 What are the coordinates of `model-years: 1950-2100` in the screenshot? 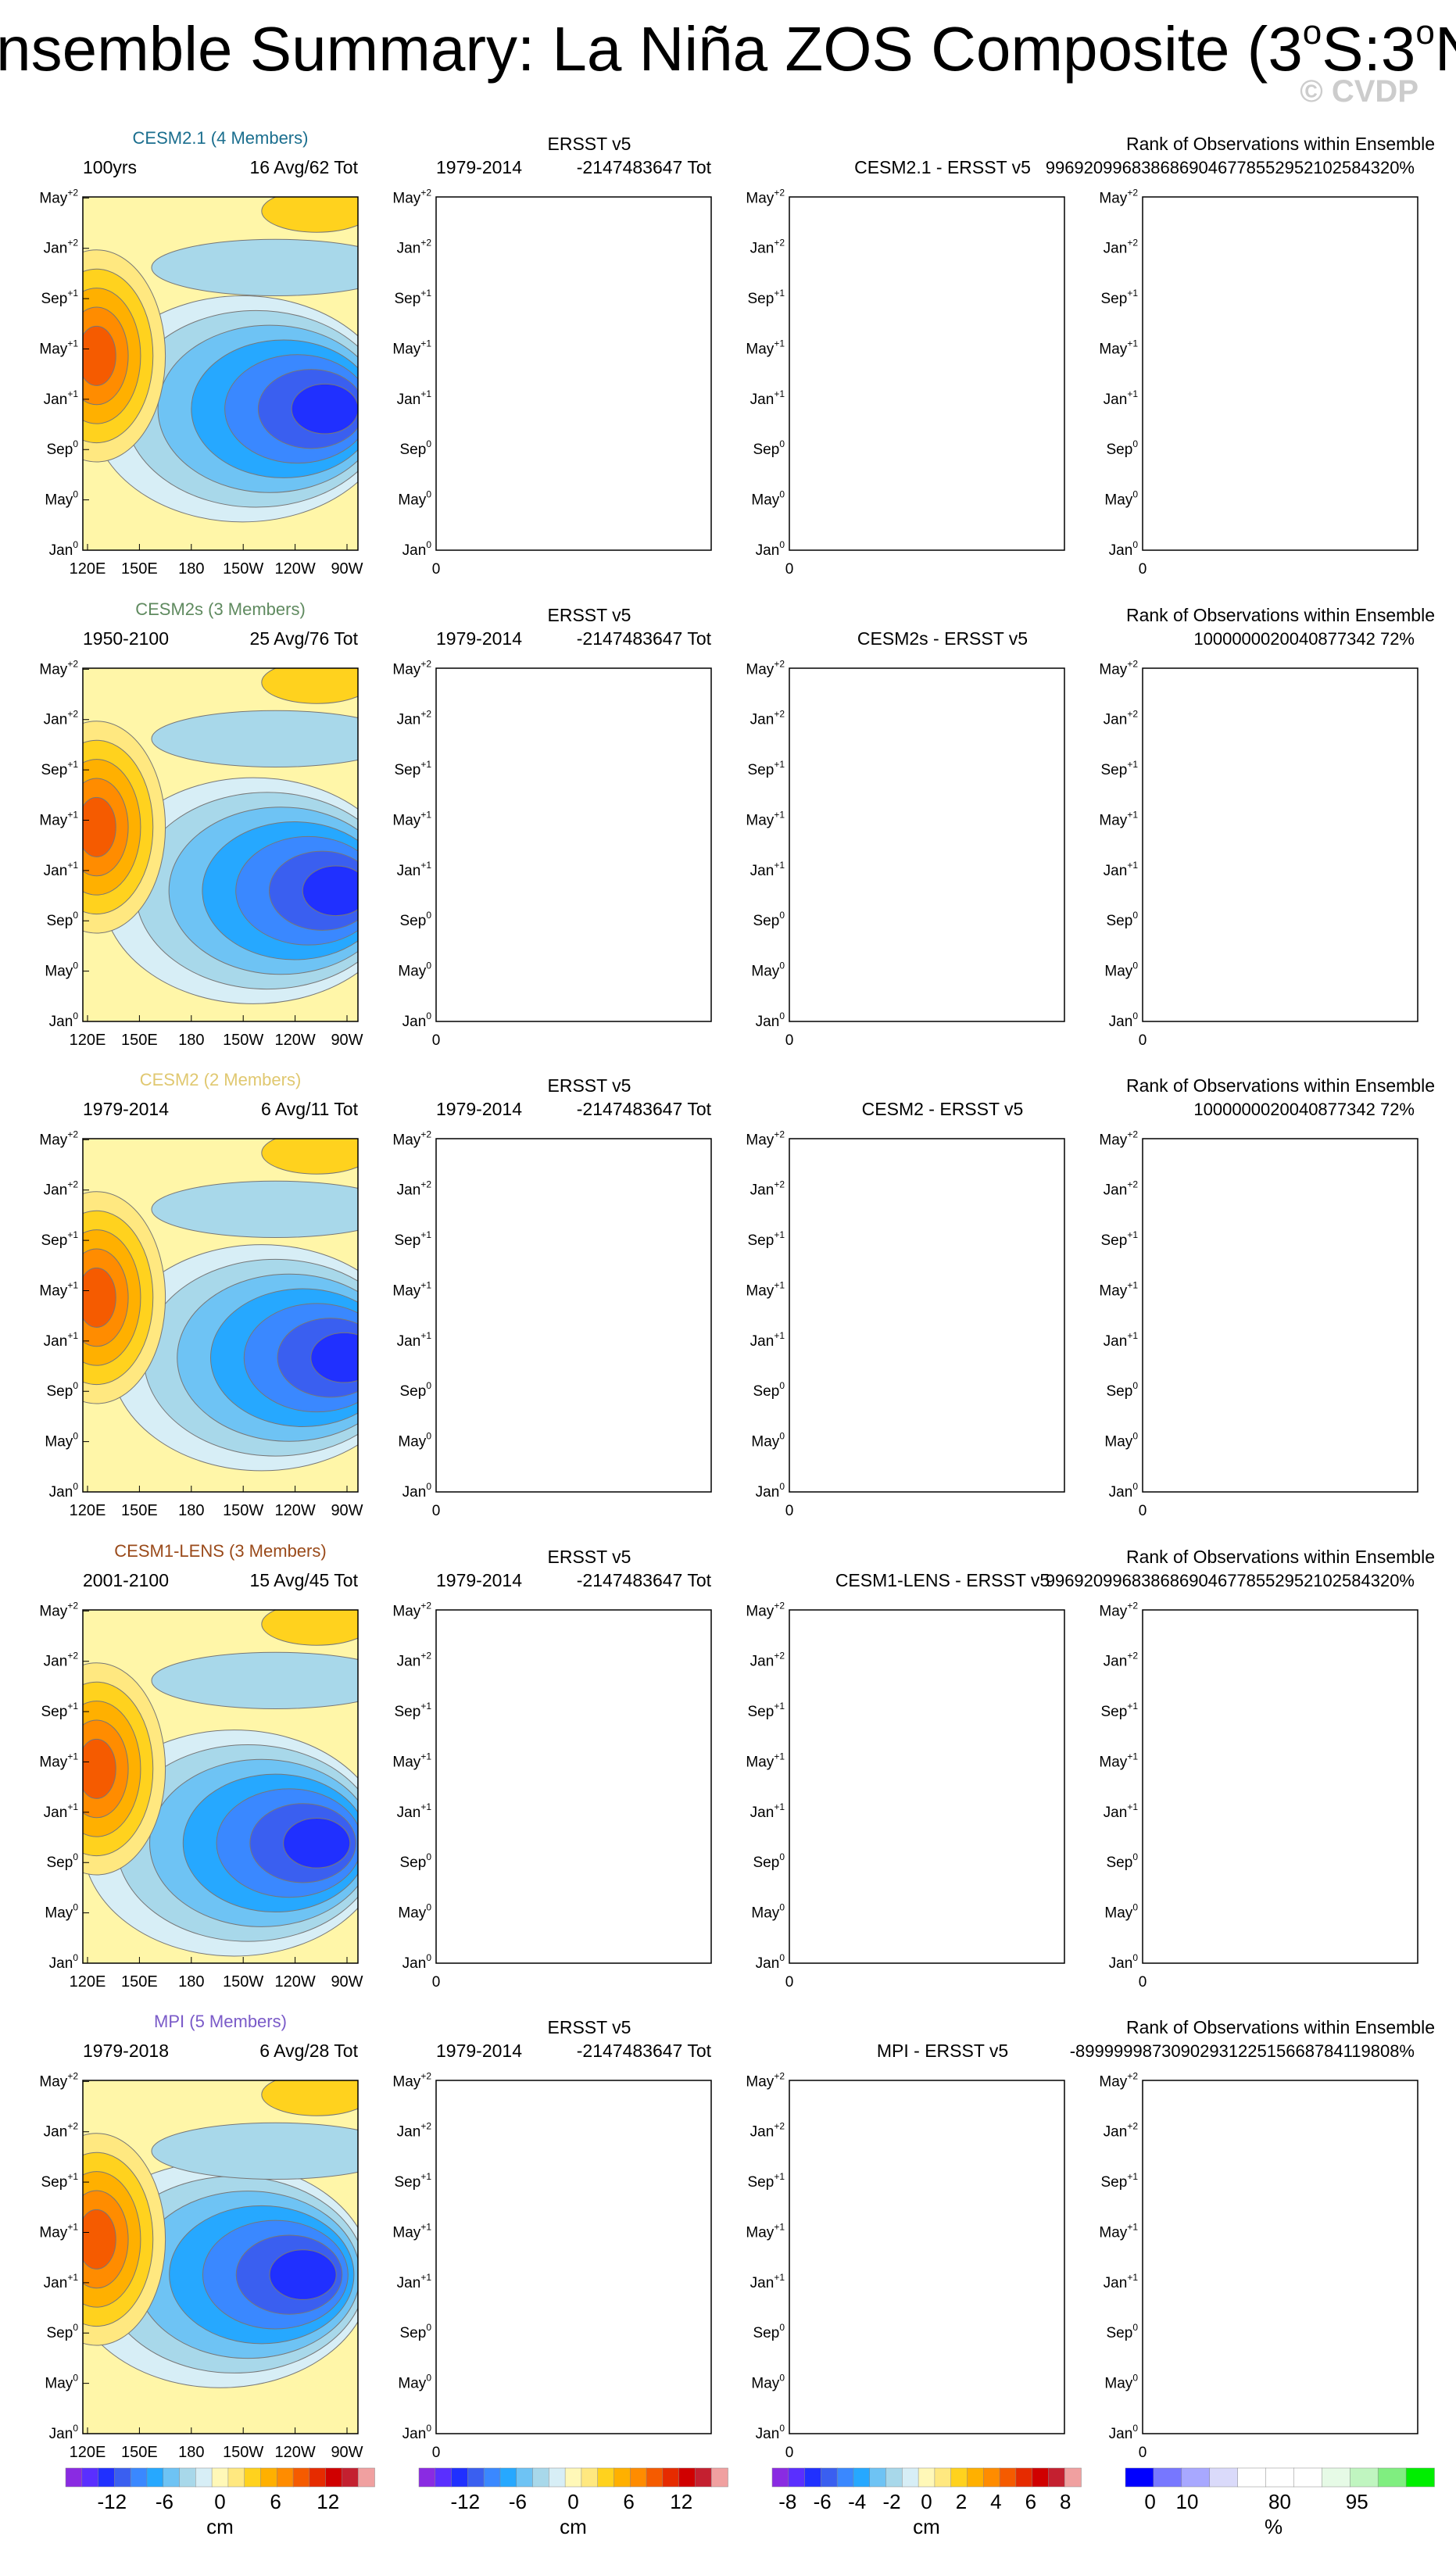 It's located at (126, 638).